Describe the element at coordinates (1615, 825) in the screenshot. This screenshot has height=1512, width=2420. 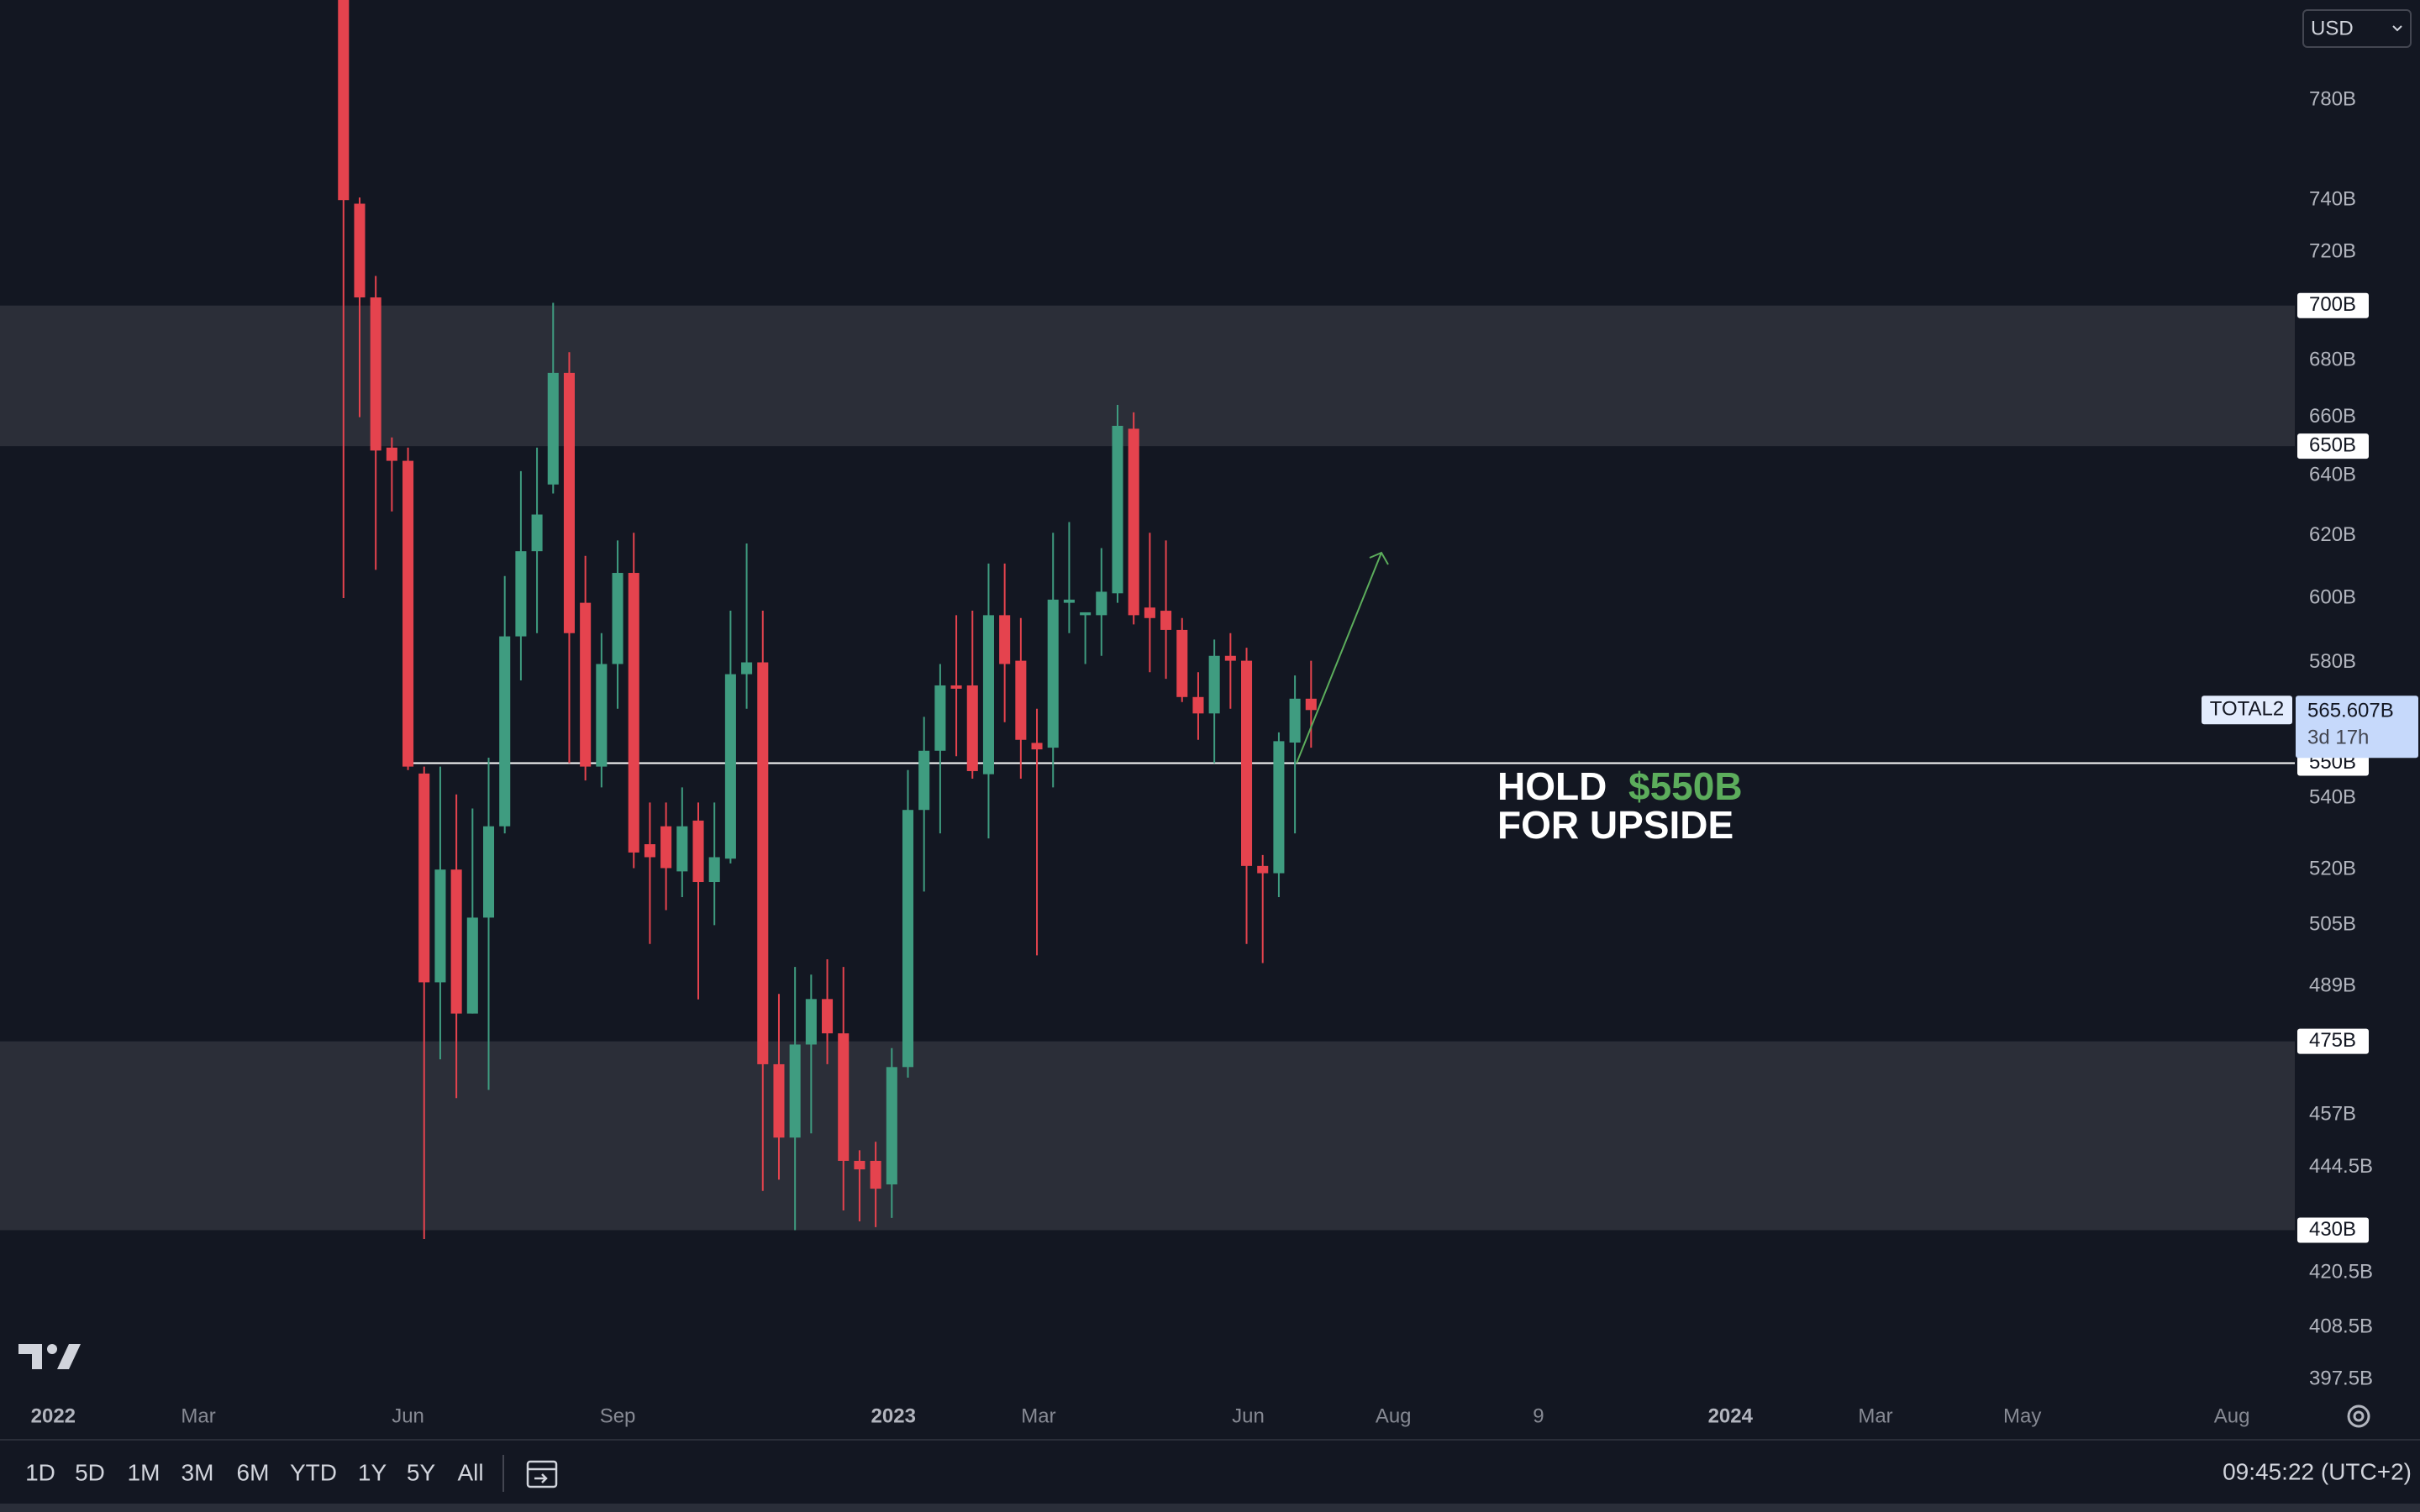
I see `annotation: FOR UPSIDE` at that location.